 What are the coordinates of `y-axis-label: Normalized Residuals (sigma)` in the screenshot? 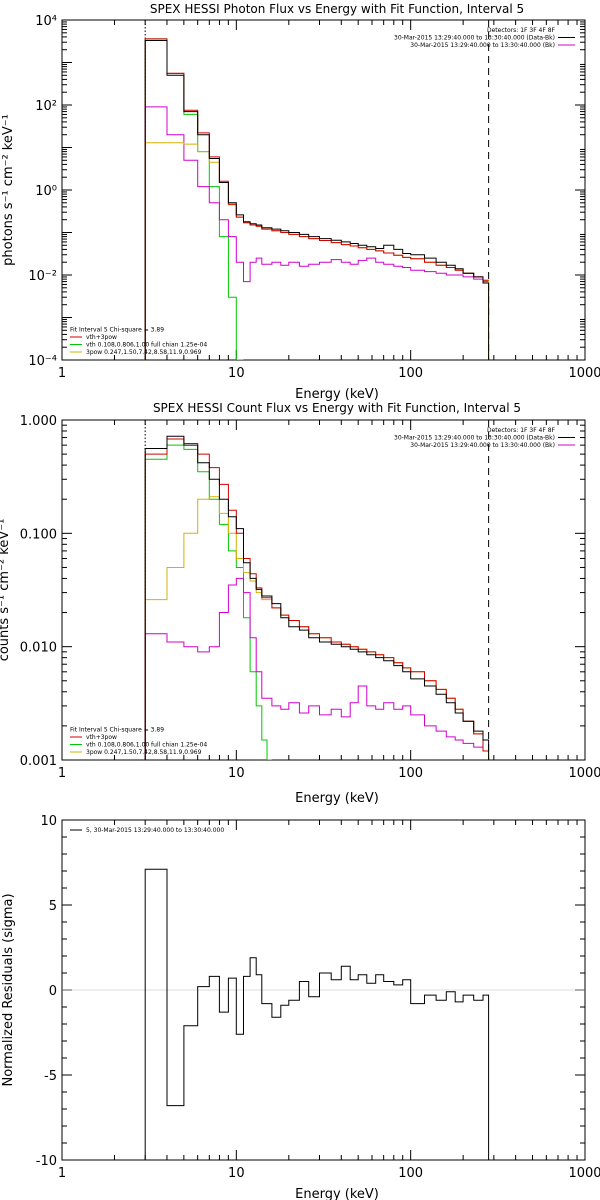 It's located at (8, 989).